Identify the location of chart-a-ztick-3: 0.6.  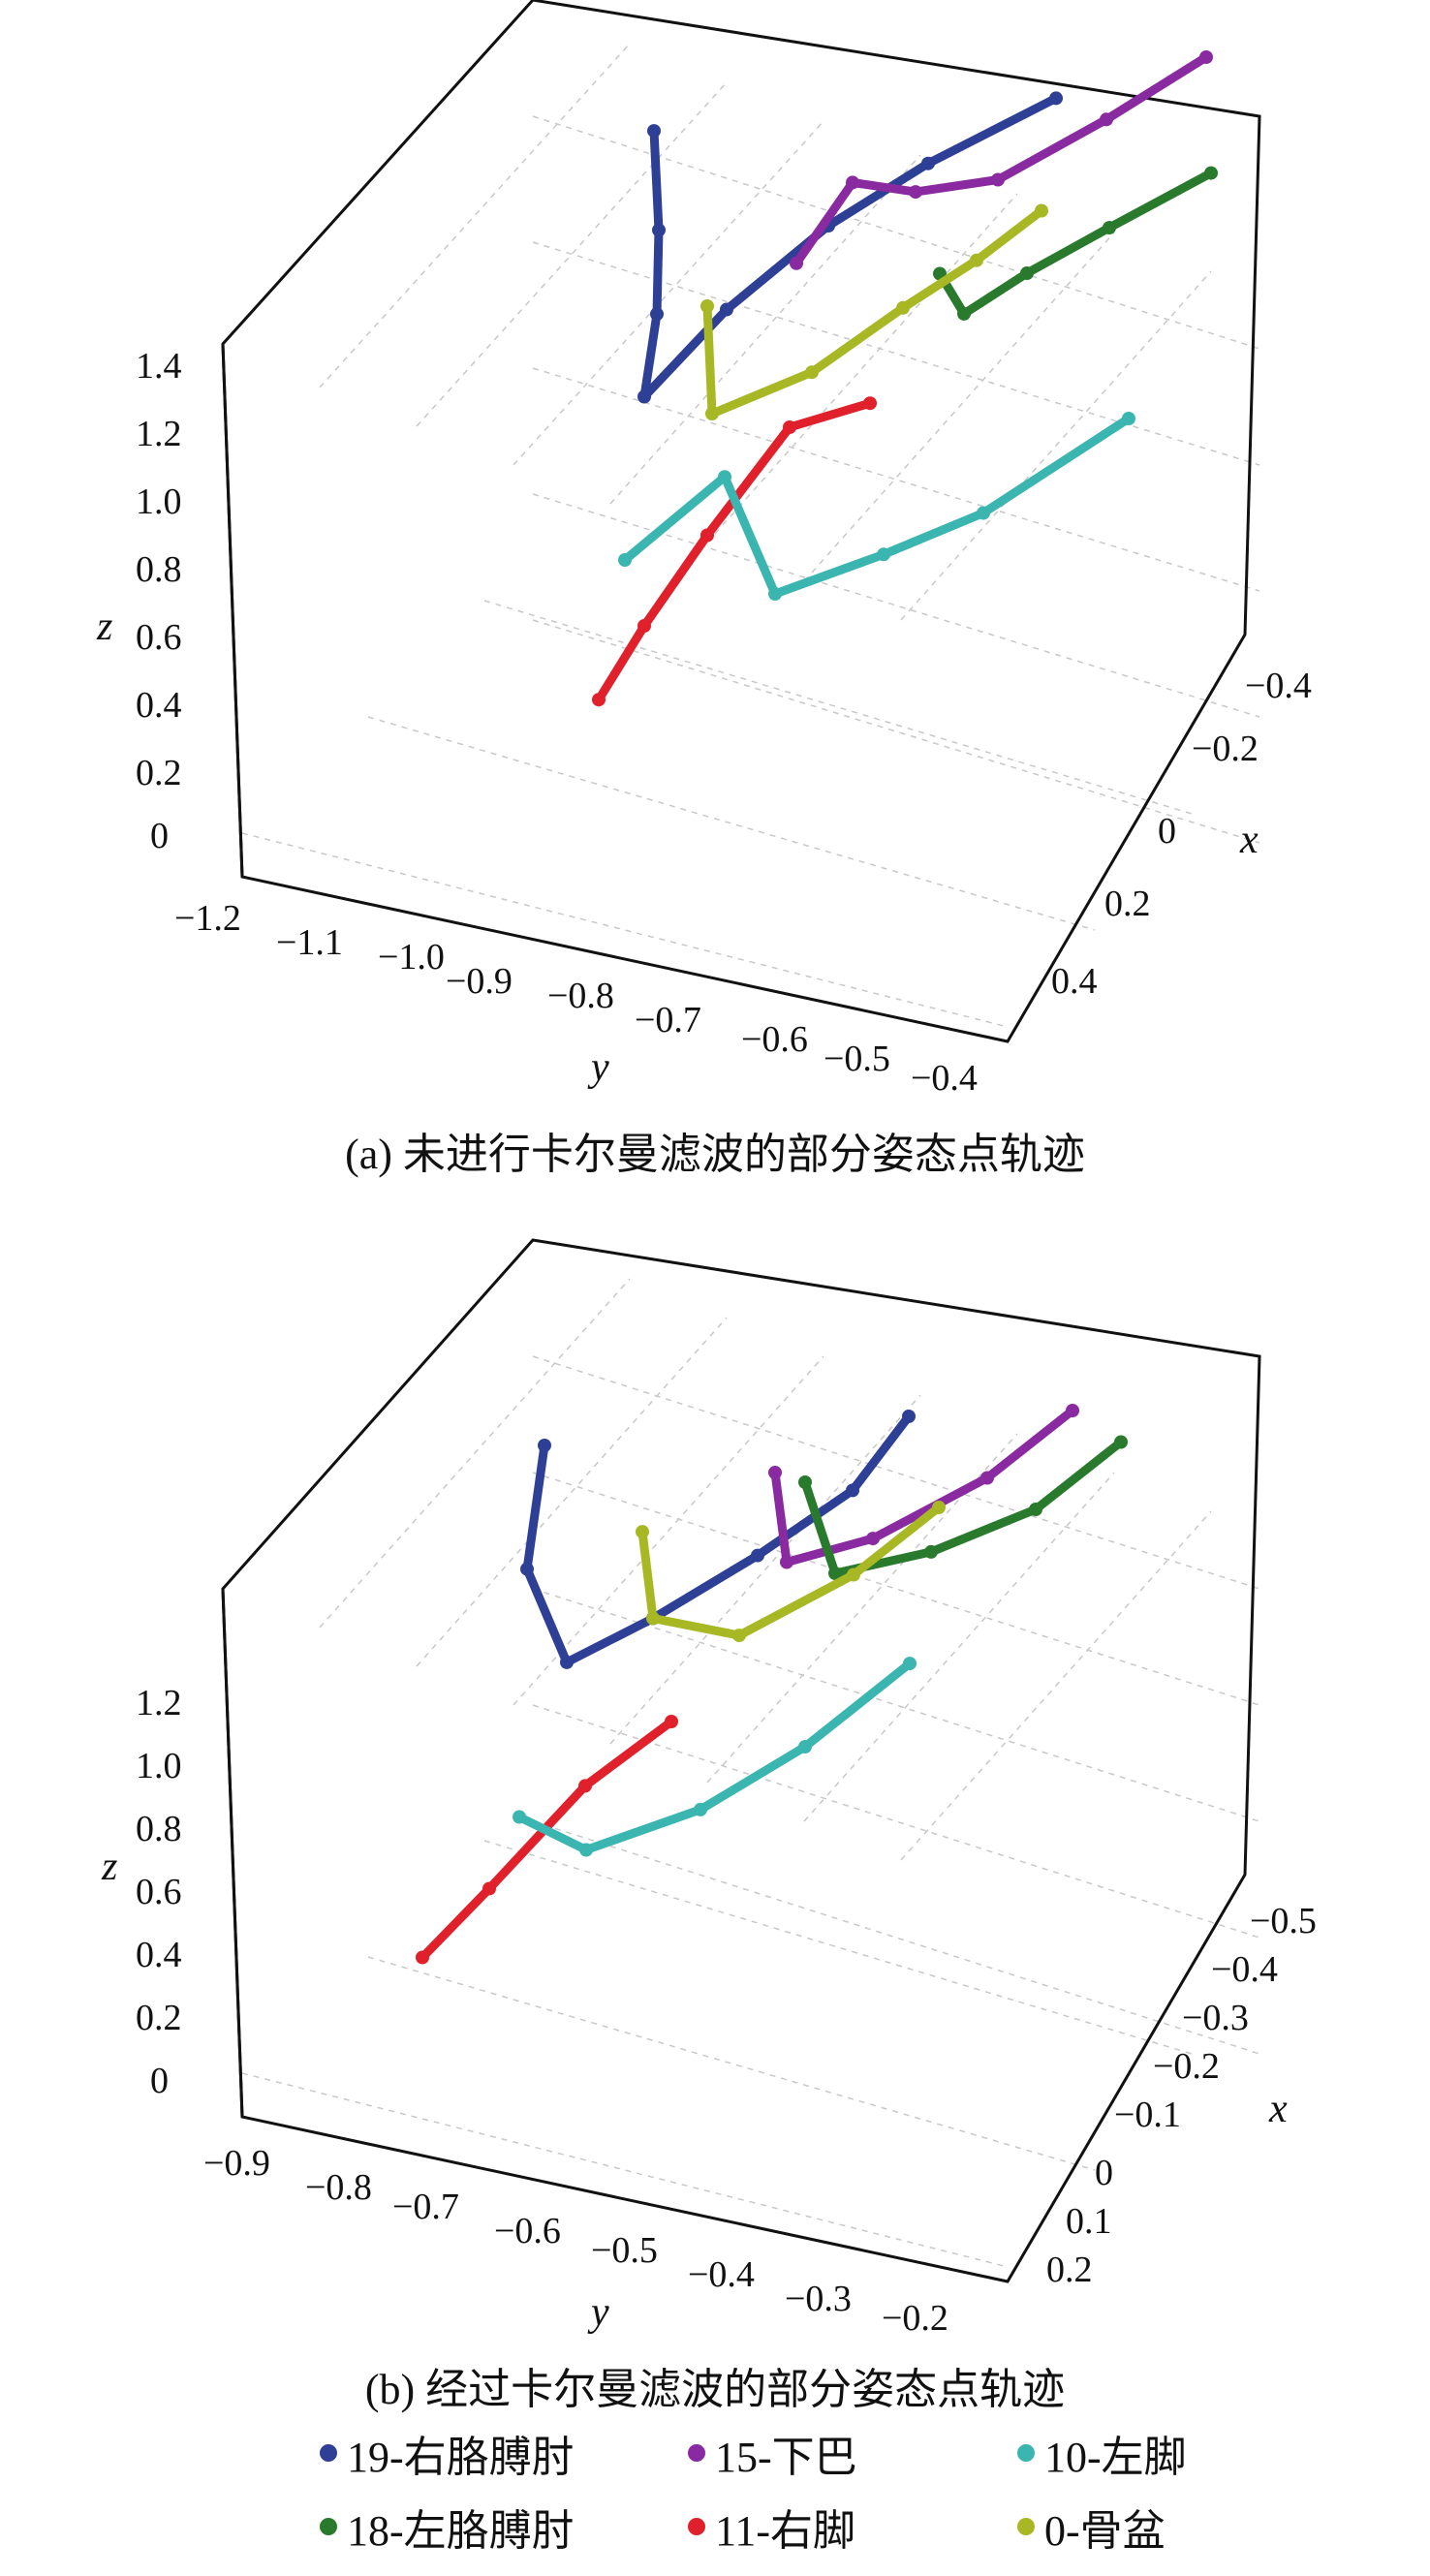
(159, 637).